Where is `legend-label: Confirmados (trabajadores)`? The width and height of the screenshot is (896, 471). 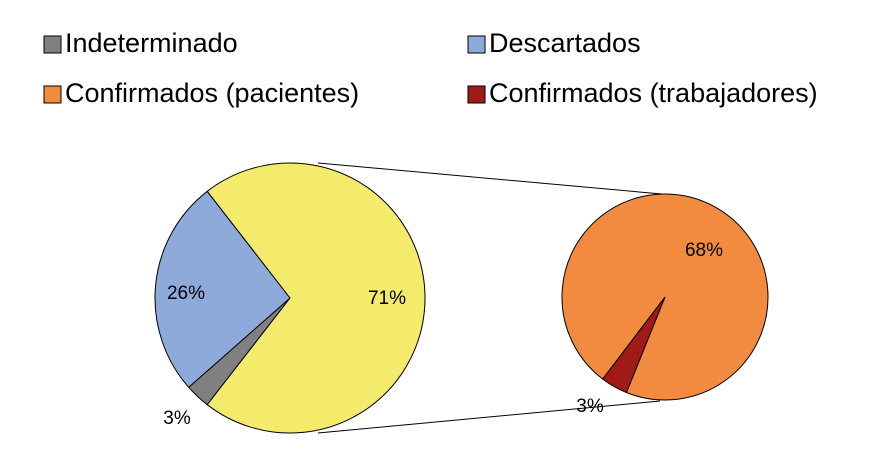 legend-label: Confirmados (trabajadores) is located at coordinates (653, 93).